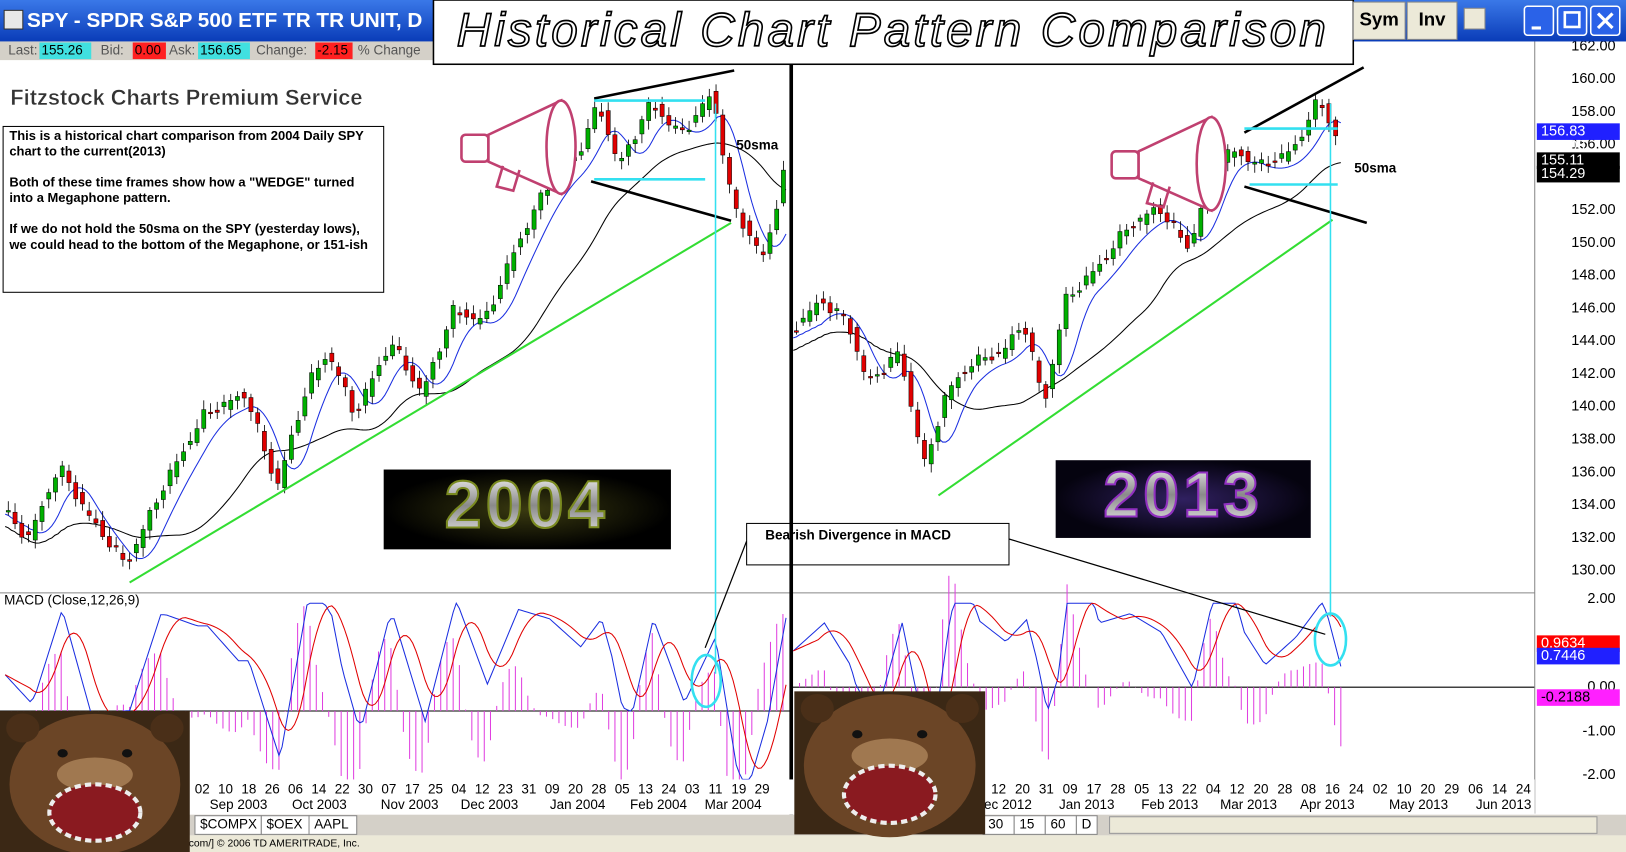  I want to click on date-label: 05, so click(1141, 788).